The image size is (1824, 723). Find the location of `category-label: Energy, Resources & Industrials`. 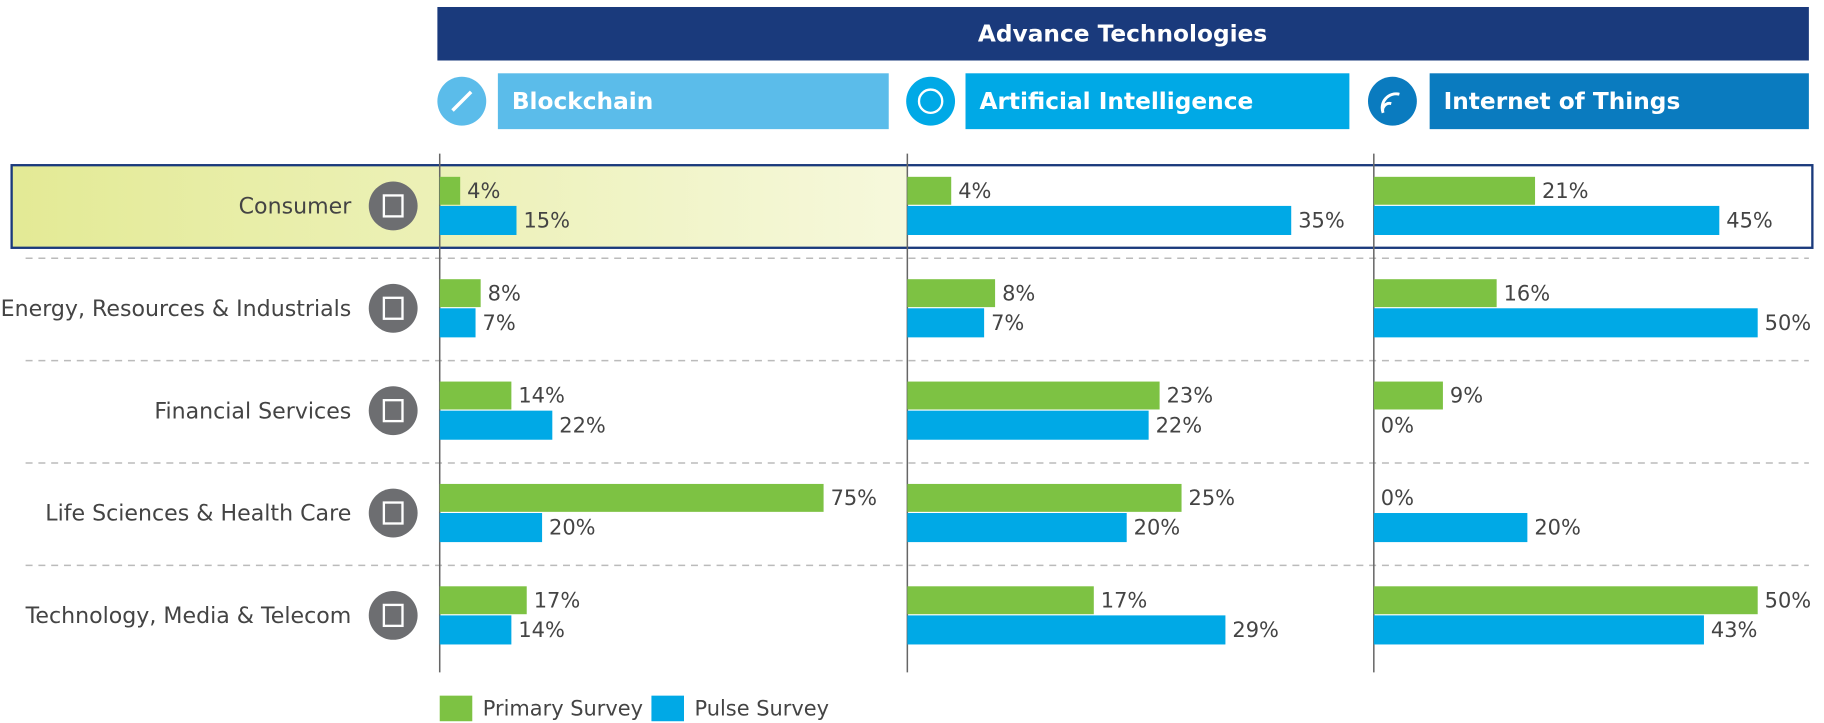

category-label: Energy, Resources & Industrials is located at coordinates (176, 309).